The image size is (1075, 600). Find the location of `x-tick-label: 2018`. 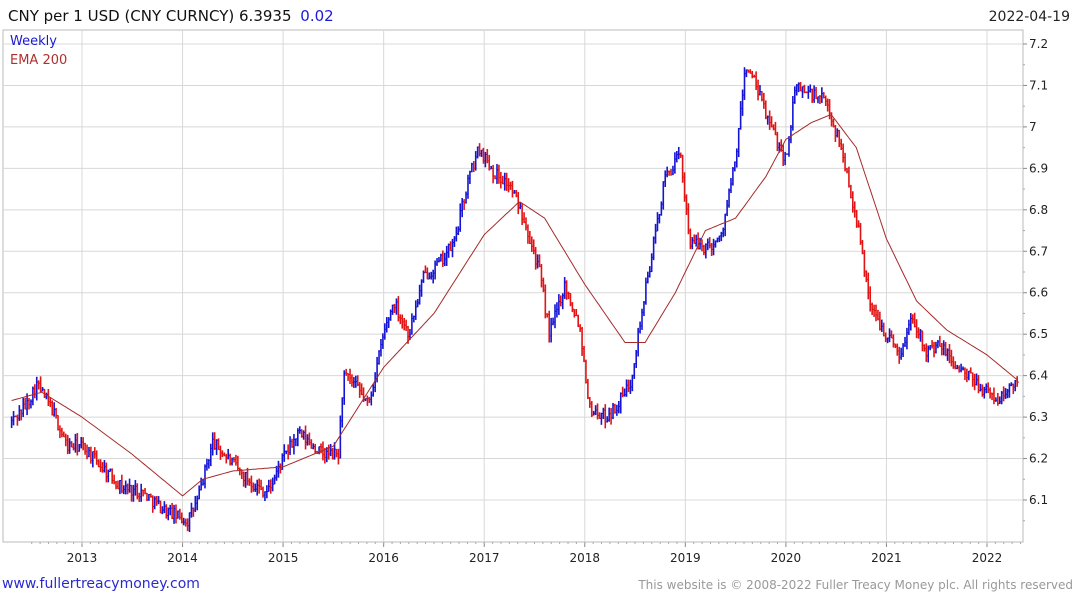

x-tick-label: 2018 is located at coordinates (585, 558).